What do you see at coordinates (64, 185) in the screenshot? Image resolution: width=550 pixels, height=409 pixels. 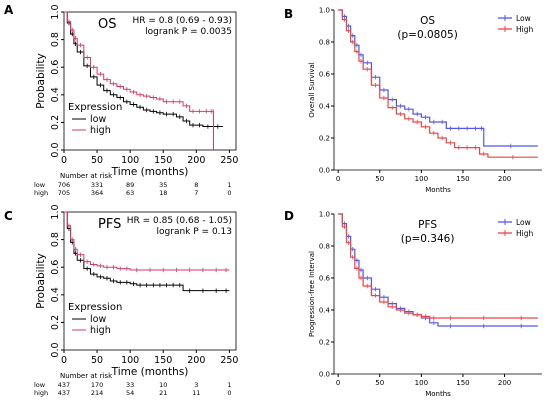 I see `risk-count: 706` at bounding box center [64, 185].